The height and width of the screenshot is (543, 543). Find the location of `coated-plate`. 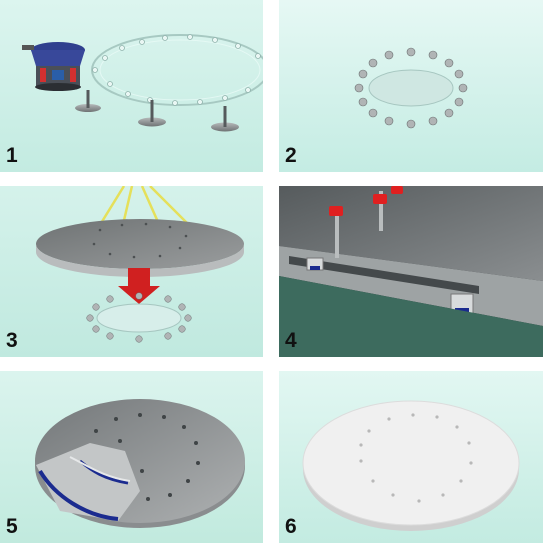

coated-plate is located at coordinates (411, 463).